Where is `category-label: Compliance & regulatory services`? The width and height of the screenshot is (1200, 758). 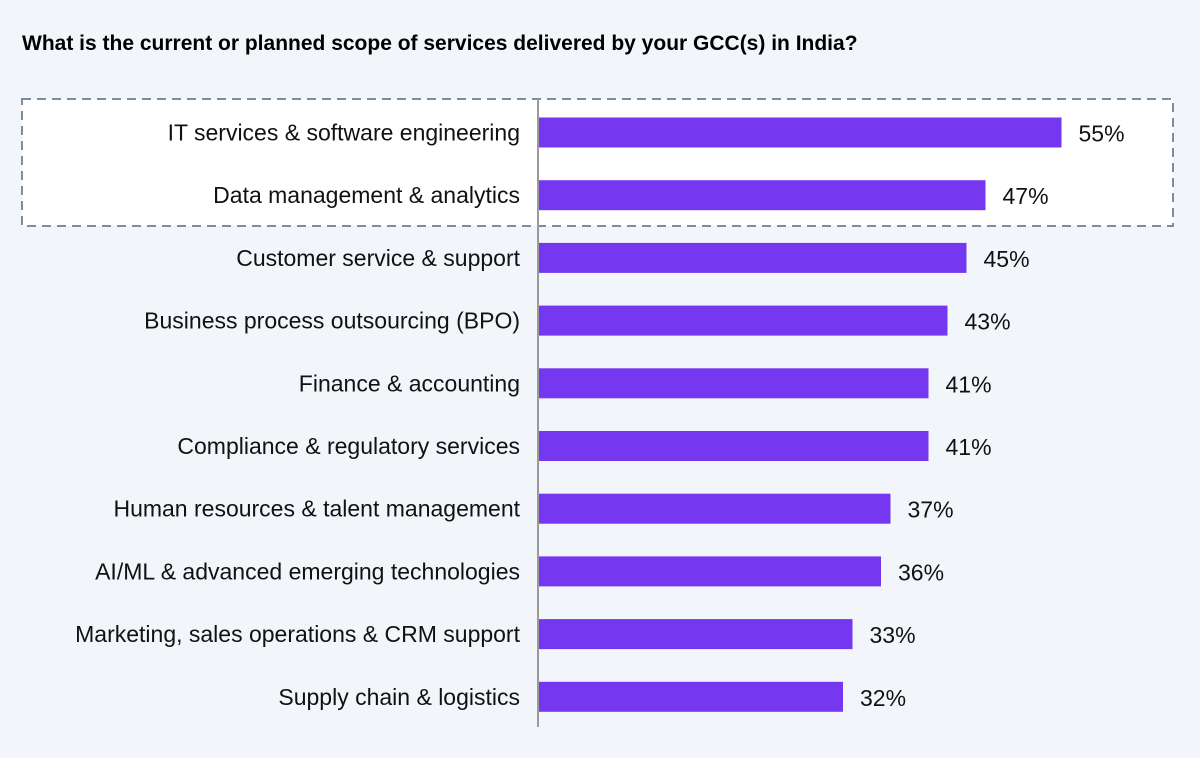 category-label: Compliance & regulatory services is located at coordinates (348, 446).